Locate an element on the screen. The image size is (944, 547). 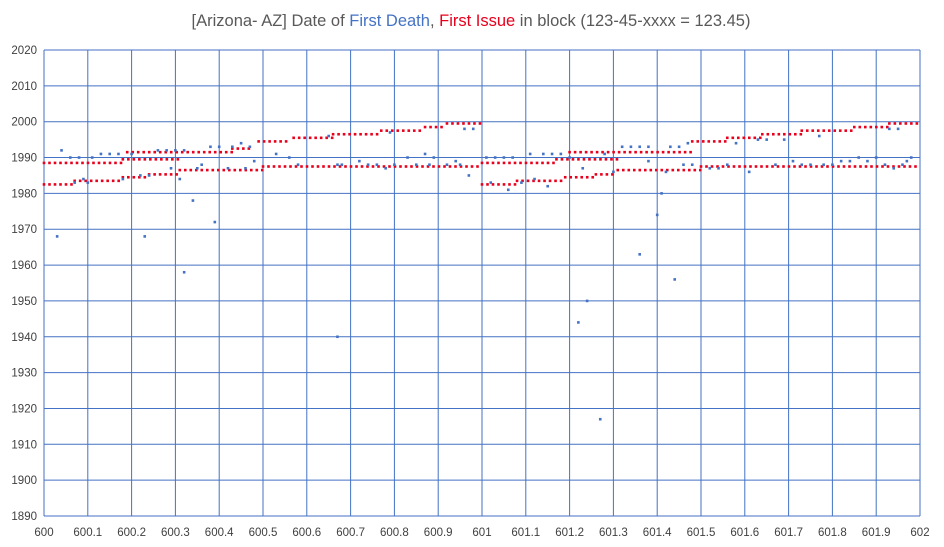
y-tick-label: 1900 is located at coordinates (24, 481).